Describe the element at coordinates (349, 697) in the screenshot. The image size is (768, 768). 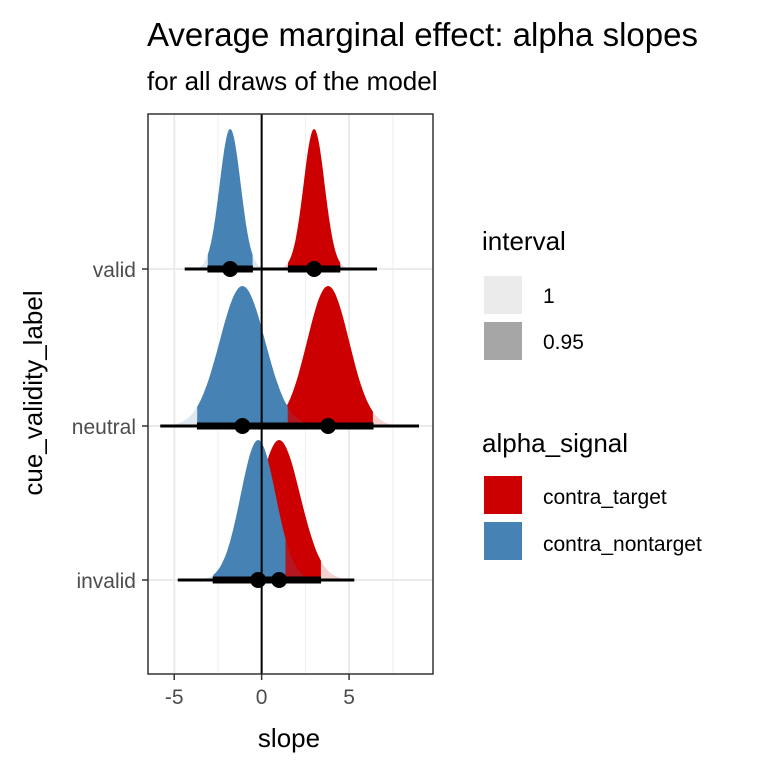
I see `x-tick-label: 5` at that location.